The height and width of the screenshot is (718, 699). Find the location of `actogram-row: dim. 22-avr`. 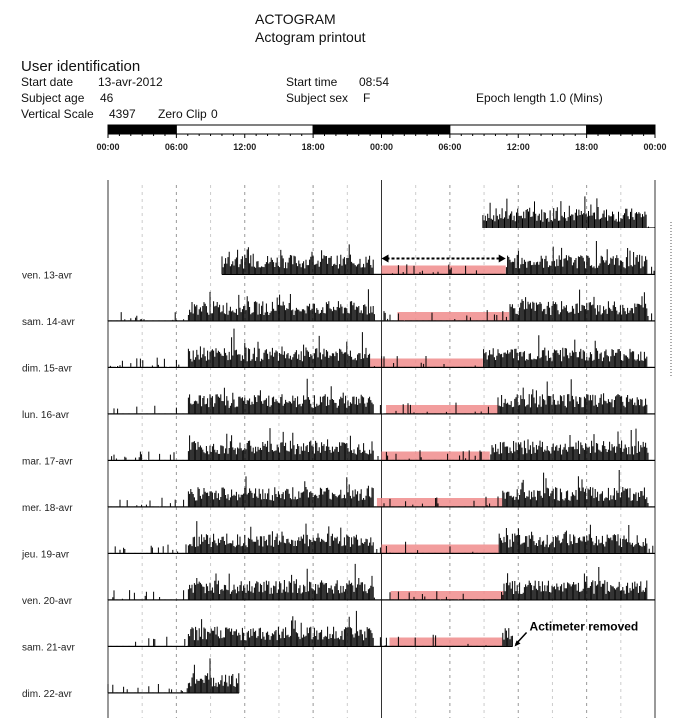

actogram-row: dim. 22-avr is located at coordinates (131, 679).